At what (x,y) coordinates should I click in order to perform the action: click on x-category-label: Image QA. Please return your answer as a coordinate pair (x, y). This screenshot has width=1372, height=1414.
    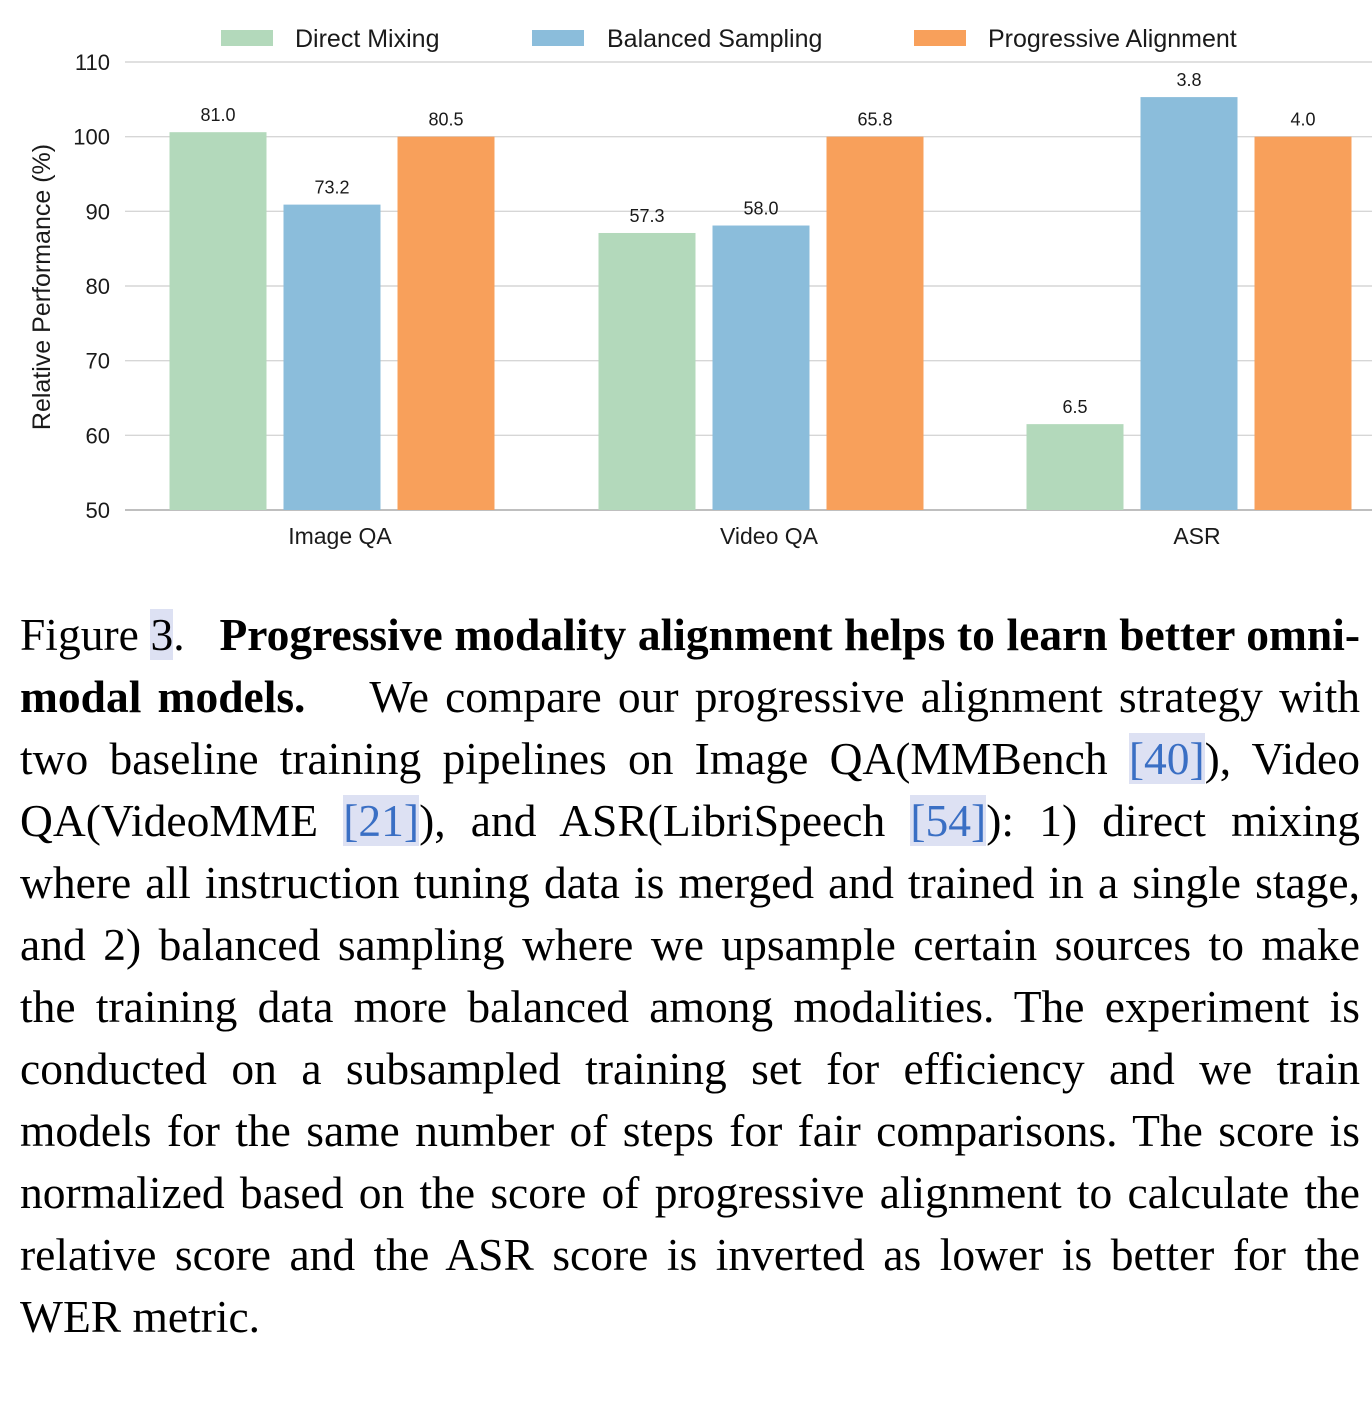
    Looking at the image, I should click on (340, 536).